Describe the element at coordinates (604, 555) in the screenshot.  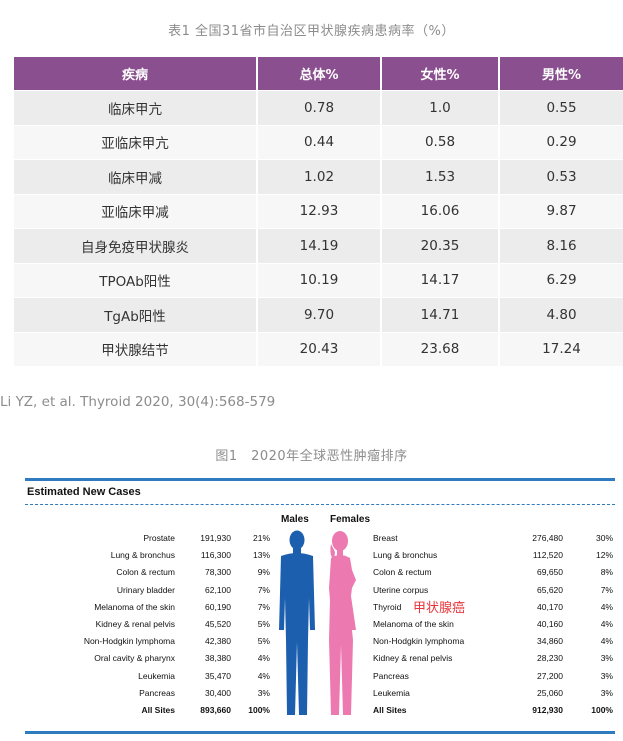
I see `case-percent: 12%` at that location.